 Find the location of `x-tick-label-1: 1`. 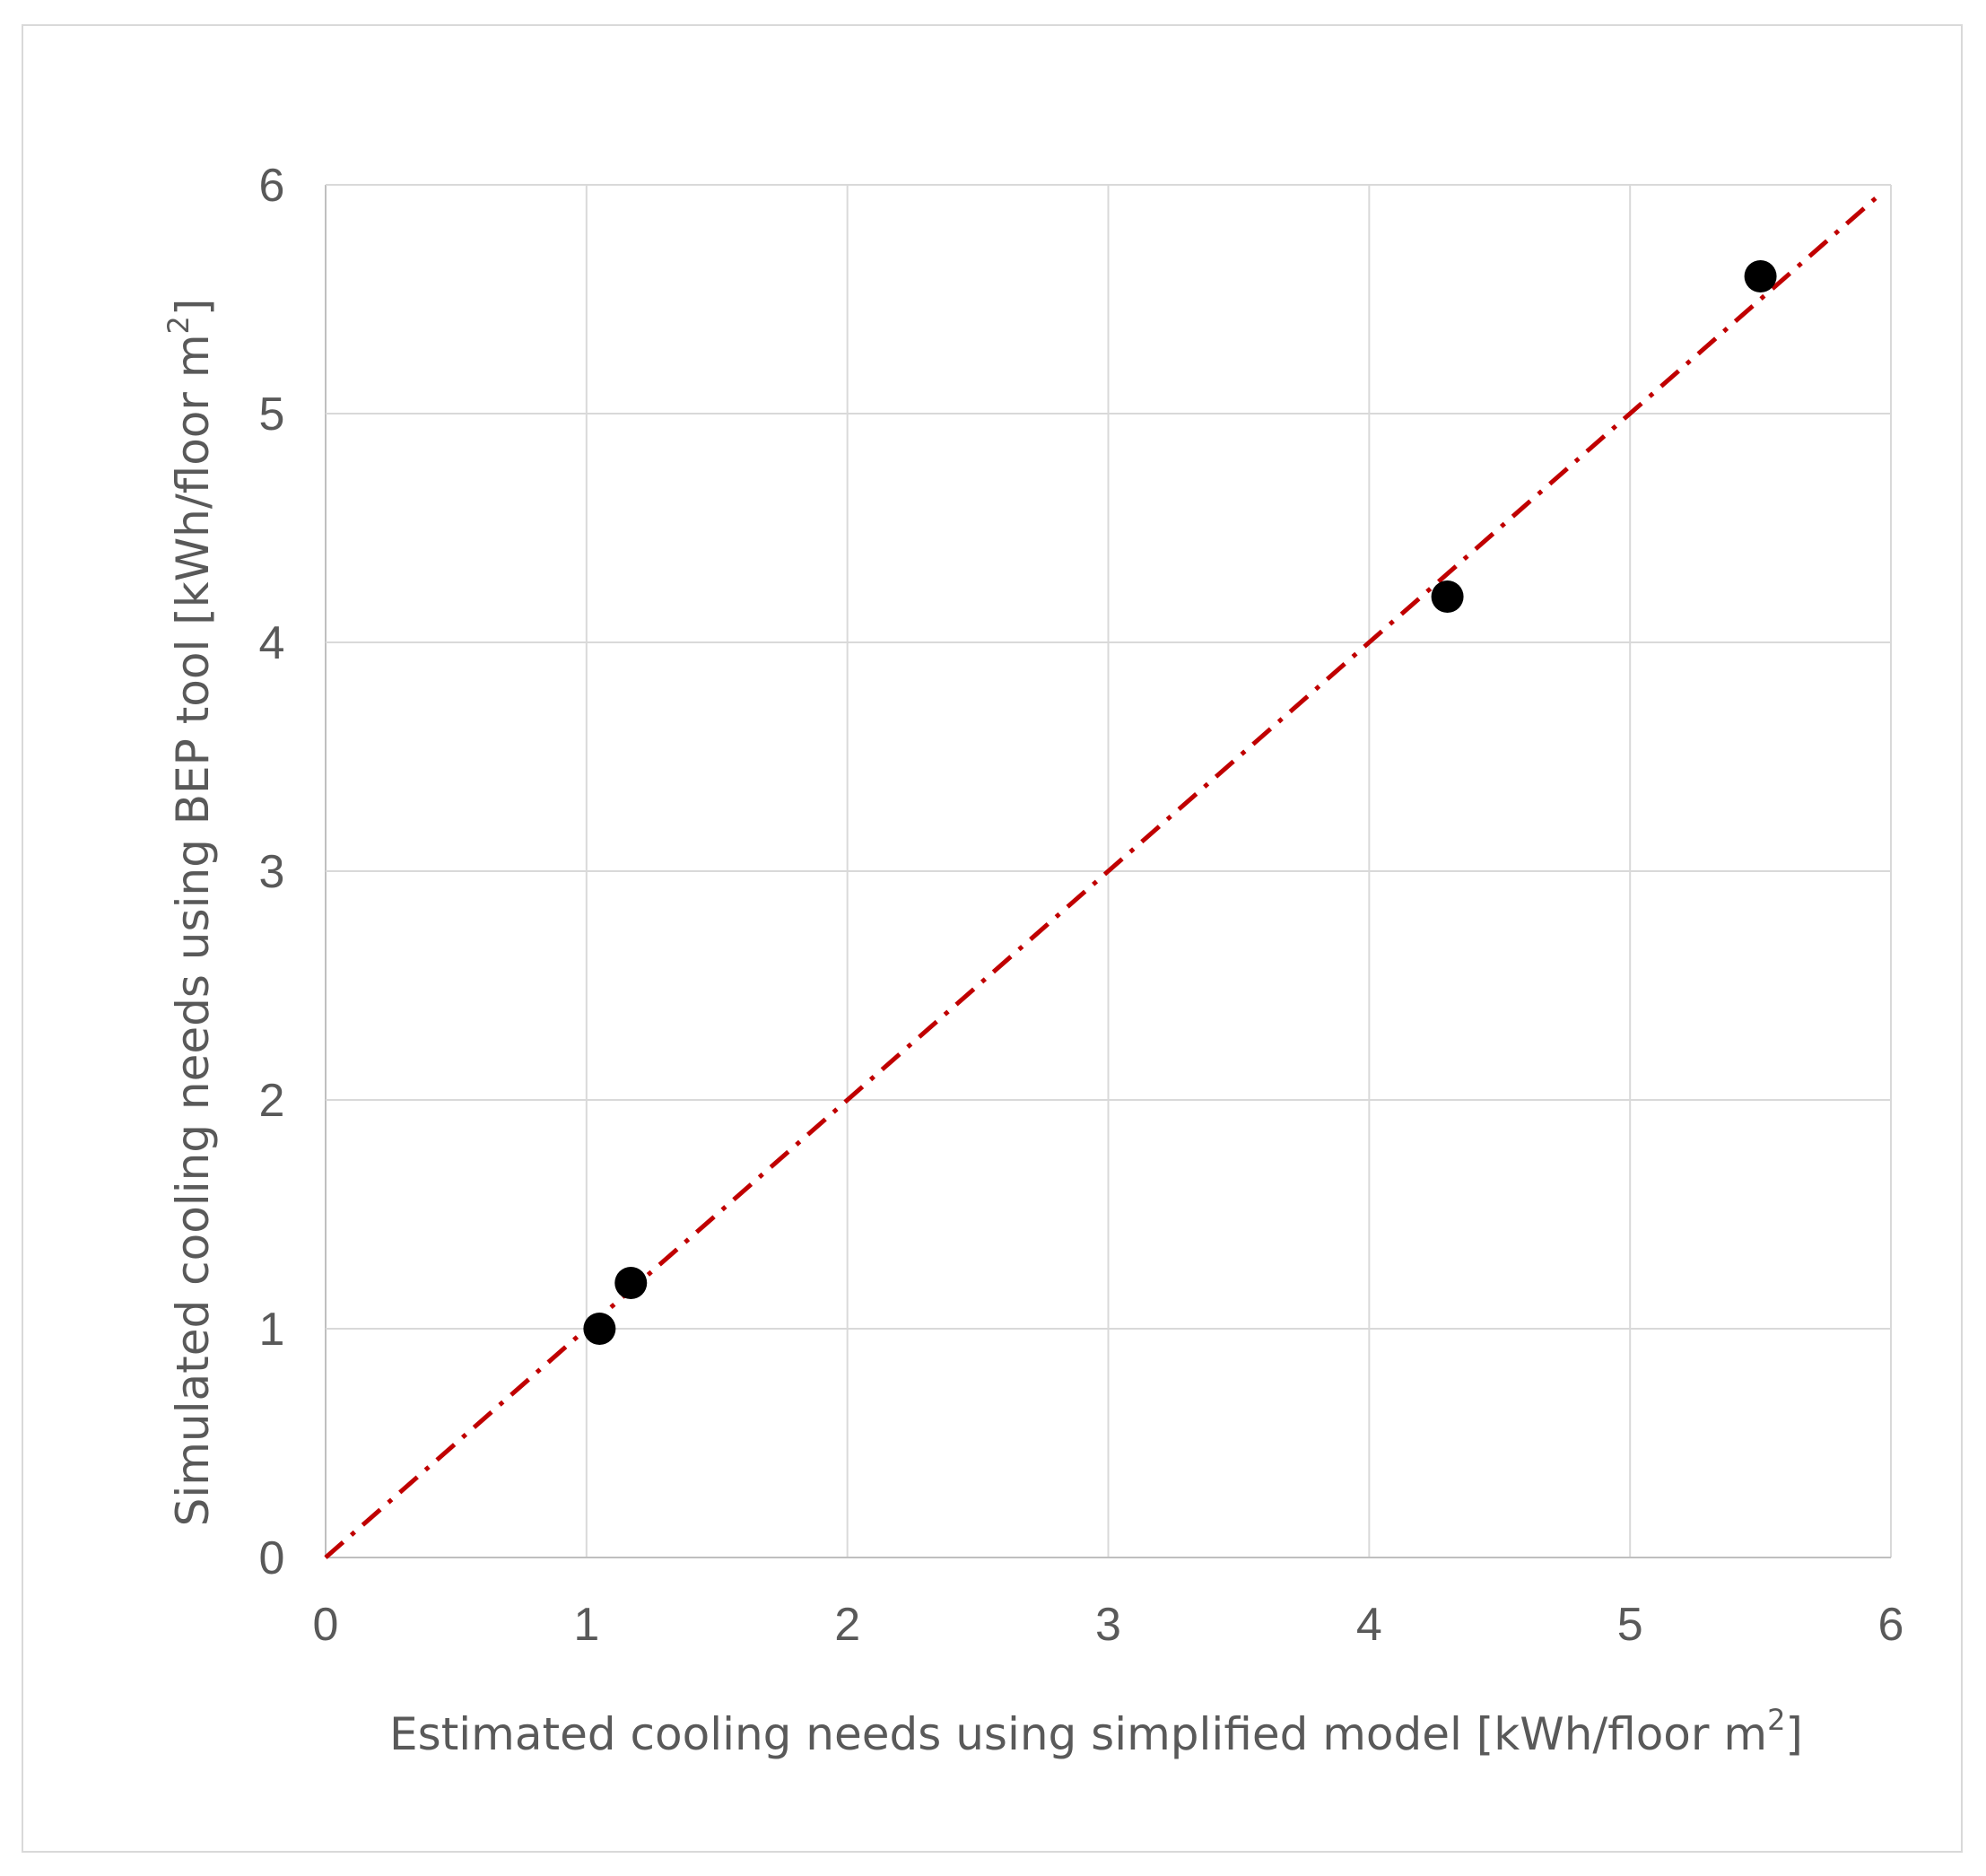

x-tick-label-1: 1 is located at coordinates (586, 1625).